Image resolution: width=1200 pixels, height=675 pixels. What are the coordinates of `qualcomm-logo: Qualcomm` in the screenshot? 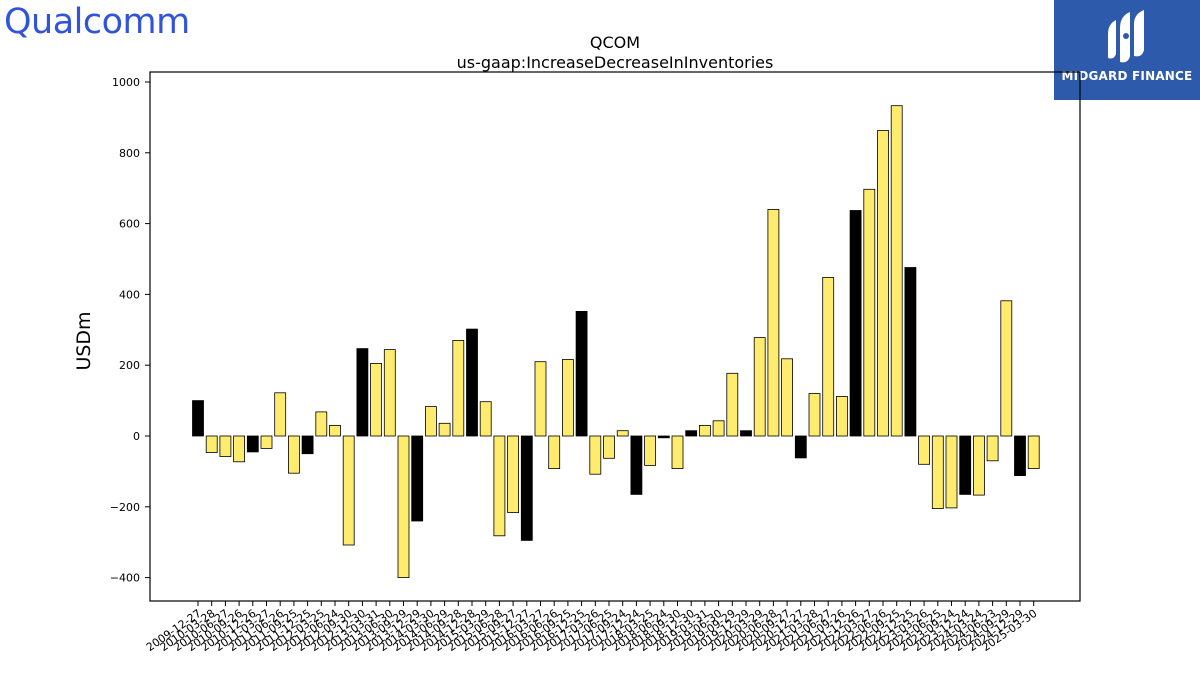 It's located at (97, 22).